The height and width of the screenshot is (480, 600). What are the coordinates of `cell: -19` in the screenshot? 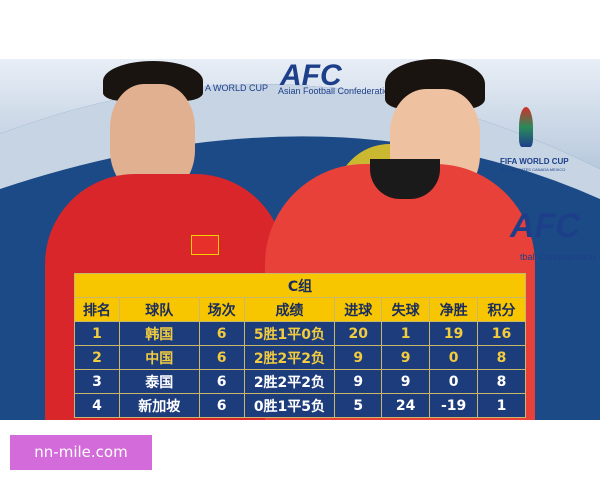 It's located at (454, 405).